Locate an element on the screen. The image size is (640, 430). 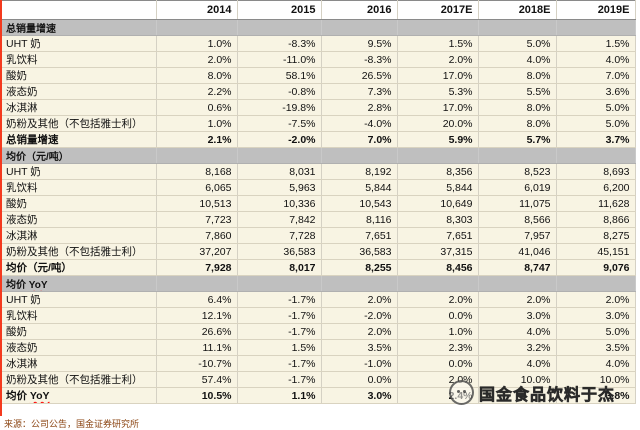
table-row: 冰淇淋 7,860 7,728 7,651 7,651 7,957 8,275 is located at coordinates (318, 235).